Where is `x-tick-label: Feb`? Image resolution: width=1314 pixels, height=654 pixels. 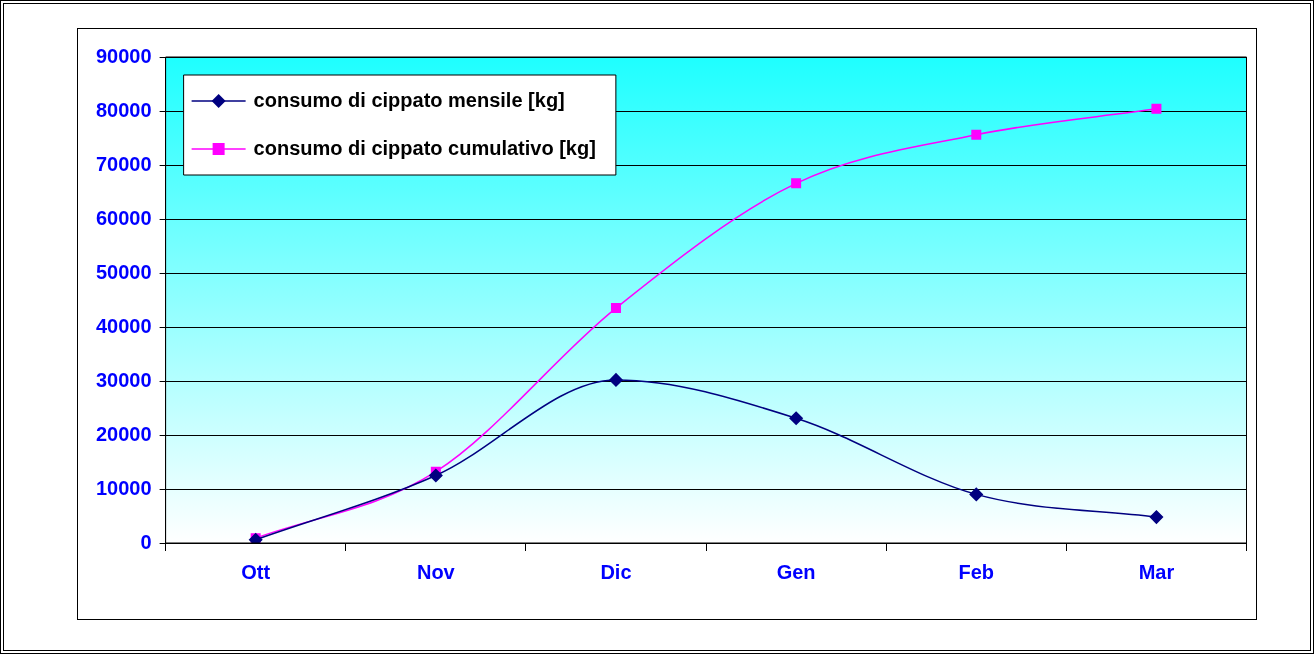
x-tick-label: Feb is located at coordinates (976, 571).